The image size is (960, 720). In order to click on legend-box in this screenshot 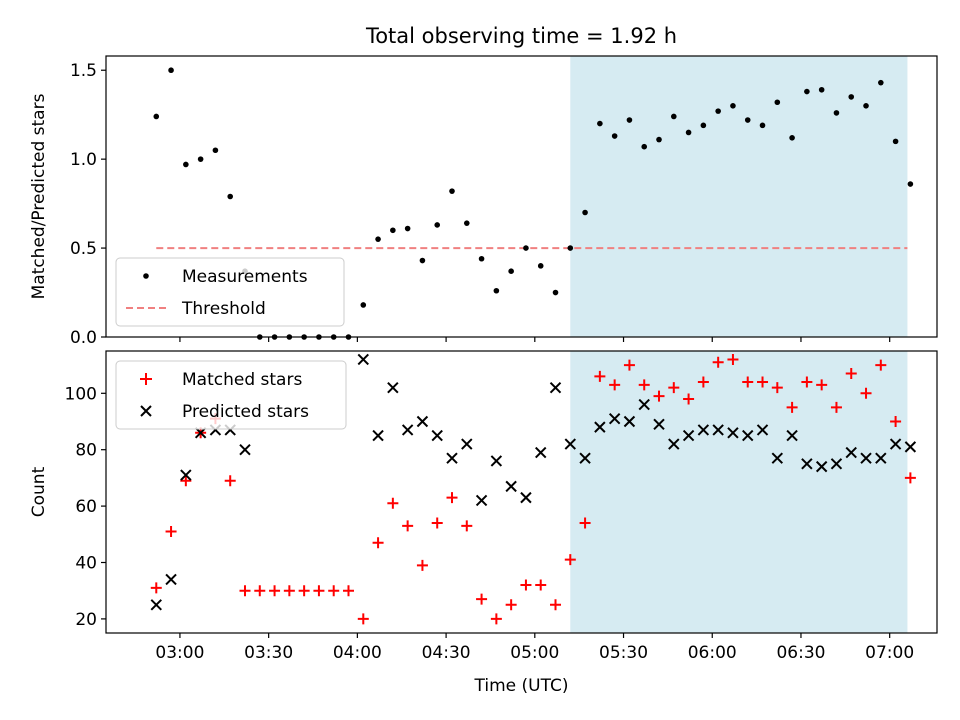, I will do `click(230, 292)`.